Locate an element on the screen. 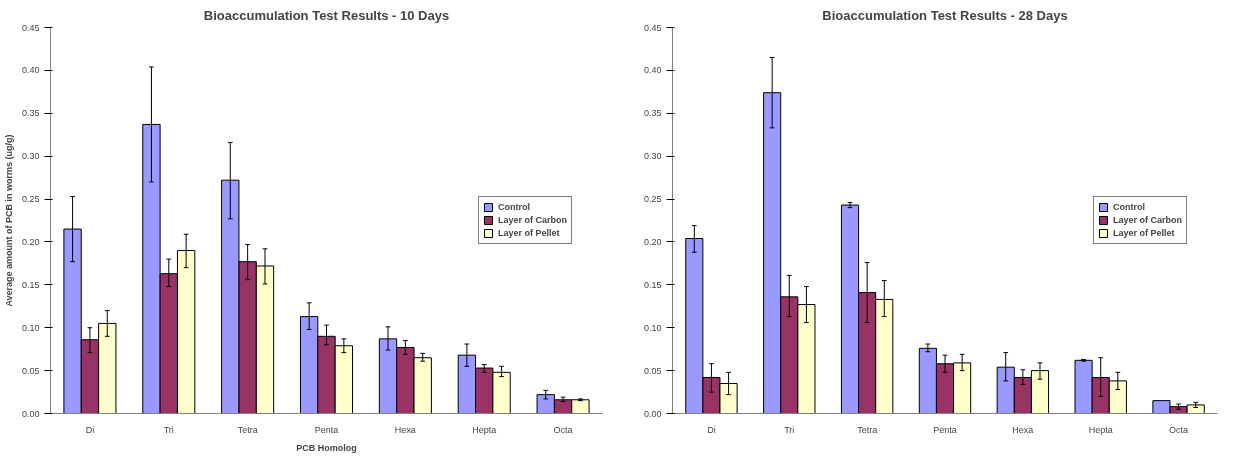 Image resolution: width=1247 pixels, height=459 pixels. chart-title: Bioaccumulation Test Results - 10 Days is located at coordinates (326, 15).